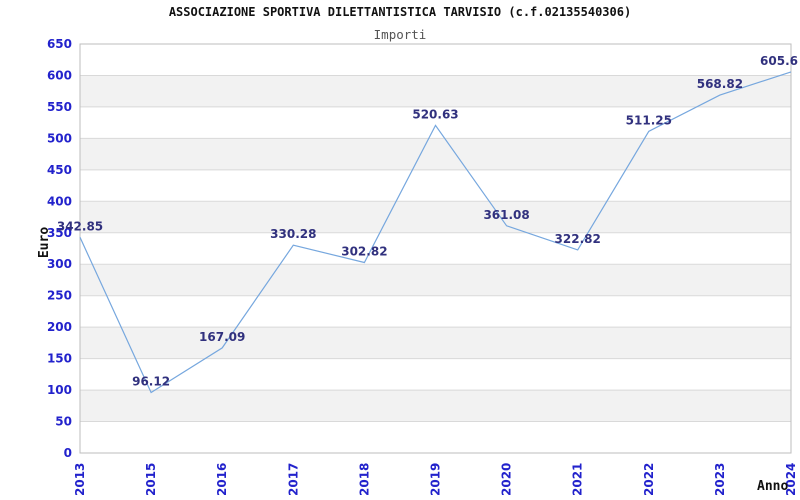 The height and width of the screenshot is (500, 800). I want to click on y-tick-label: 500, so click(59, 138).